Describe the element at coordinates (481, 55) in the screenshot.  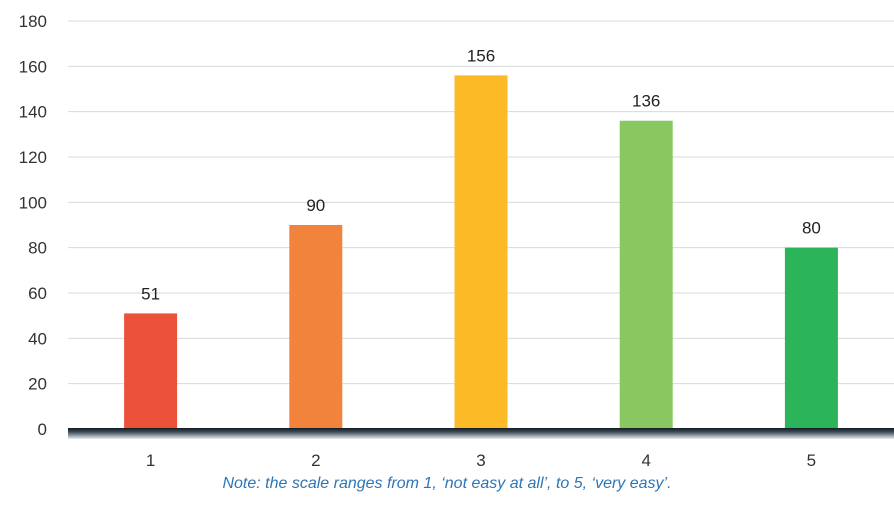
I see `data-label: 156` at that location.